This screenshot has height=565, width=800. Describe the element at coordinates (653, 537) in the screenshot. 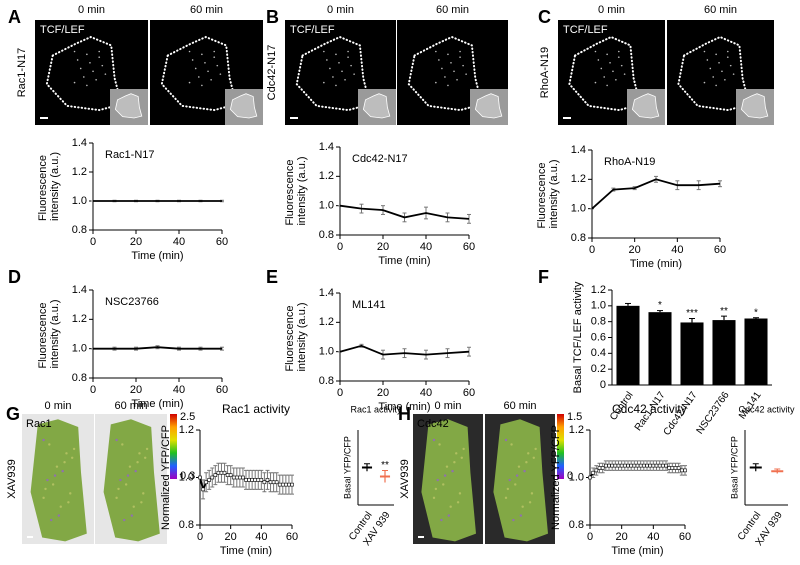

I see `x-tick-label: 40` at that location.